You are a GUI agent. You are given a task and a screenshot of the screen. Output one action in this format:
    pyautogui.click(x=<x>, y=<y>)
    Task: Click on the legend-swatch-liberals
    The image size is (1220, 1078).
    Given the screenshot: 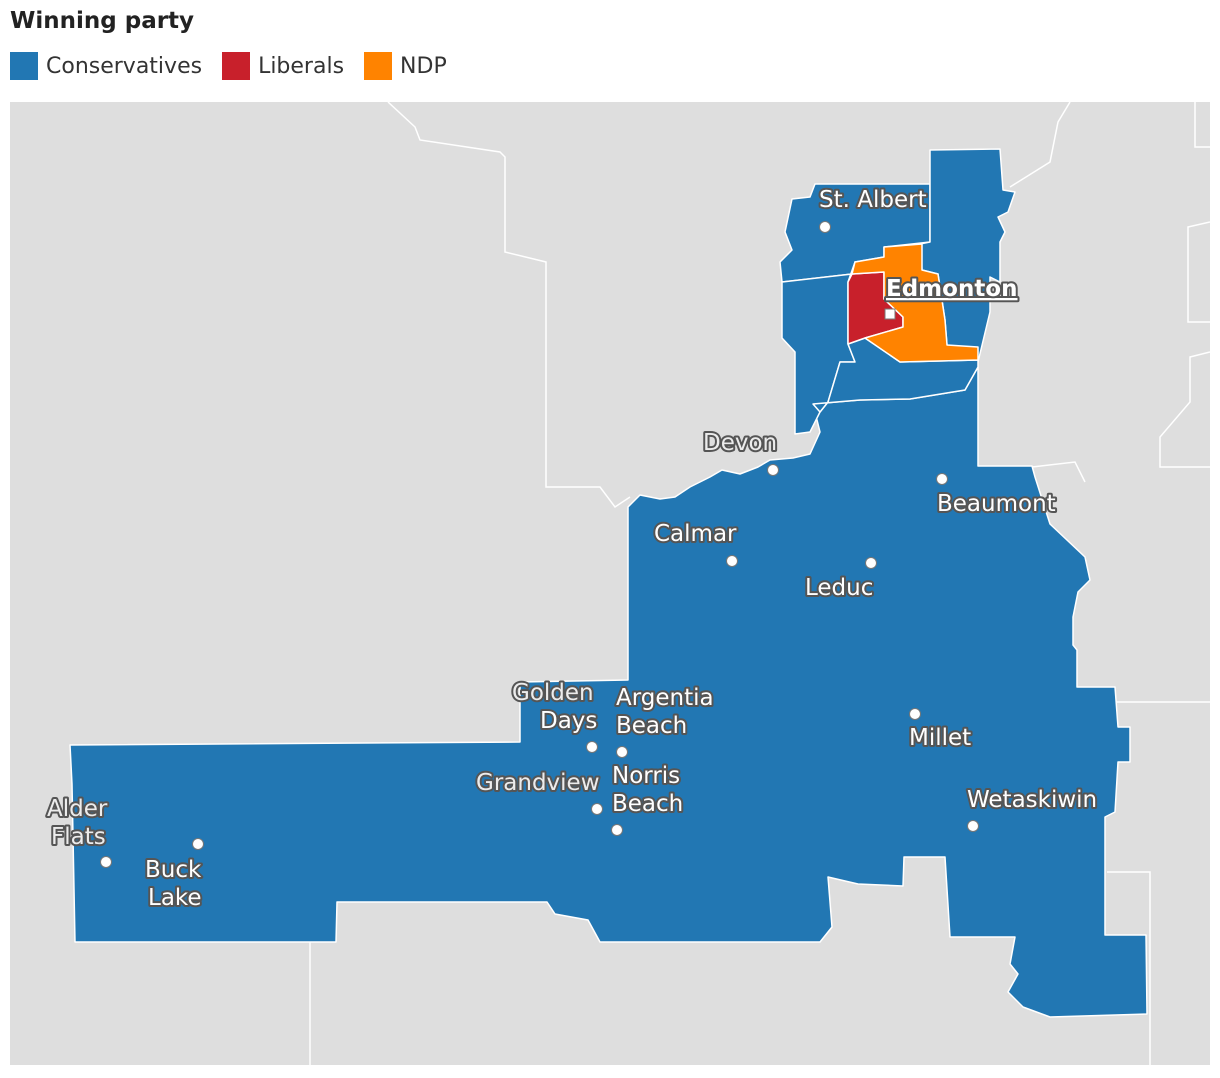 What is the action you would take?
    pyautogui.click(x=236, y=66)
    